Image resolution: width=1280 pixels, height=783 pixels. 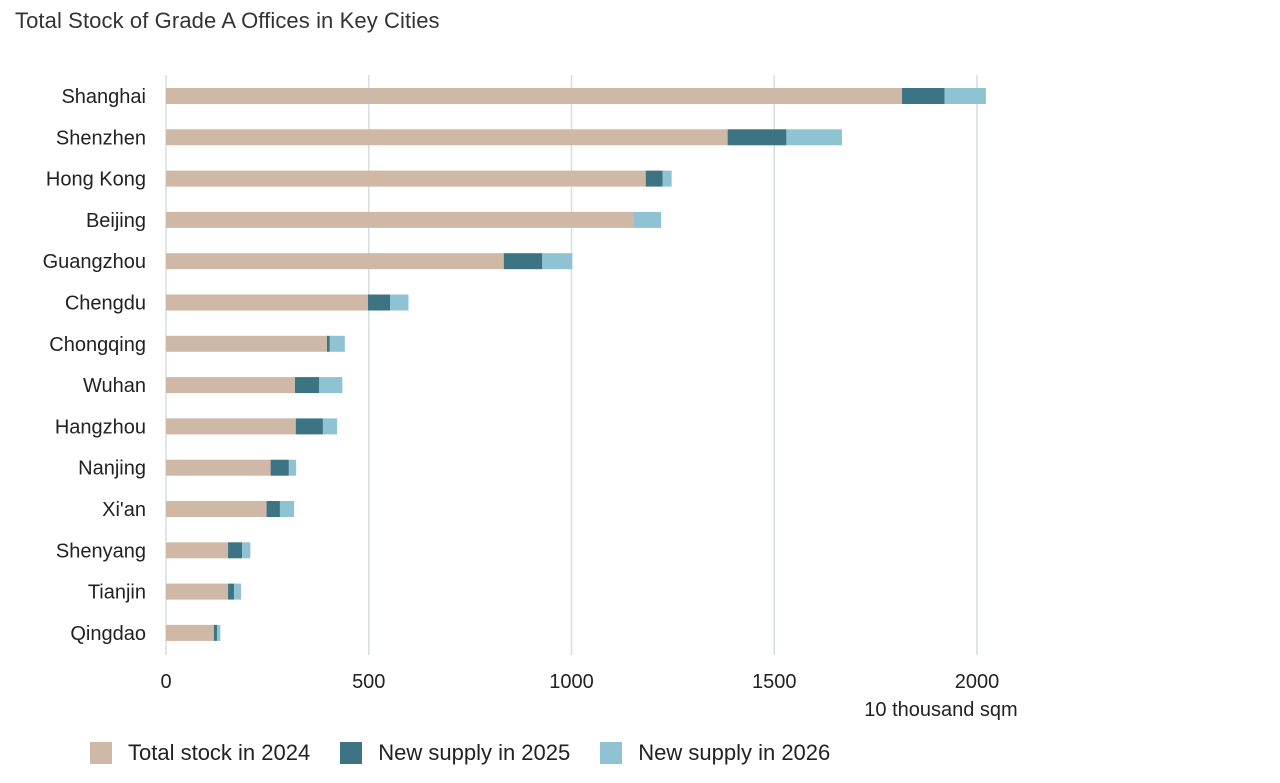 I want to click on x-tick-1000: 1000, so click(x=571, y=682).